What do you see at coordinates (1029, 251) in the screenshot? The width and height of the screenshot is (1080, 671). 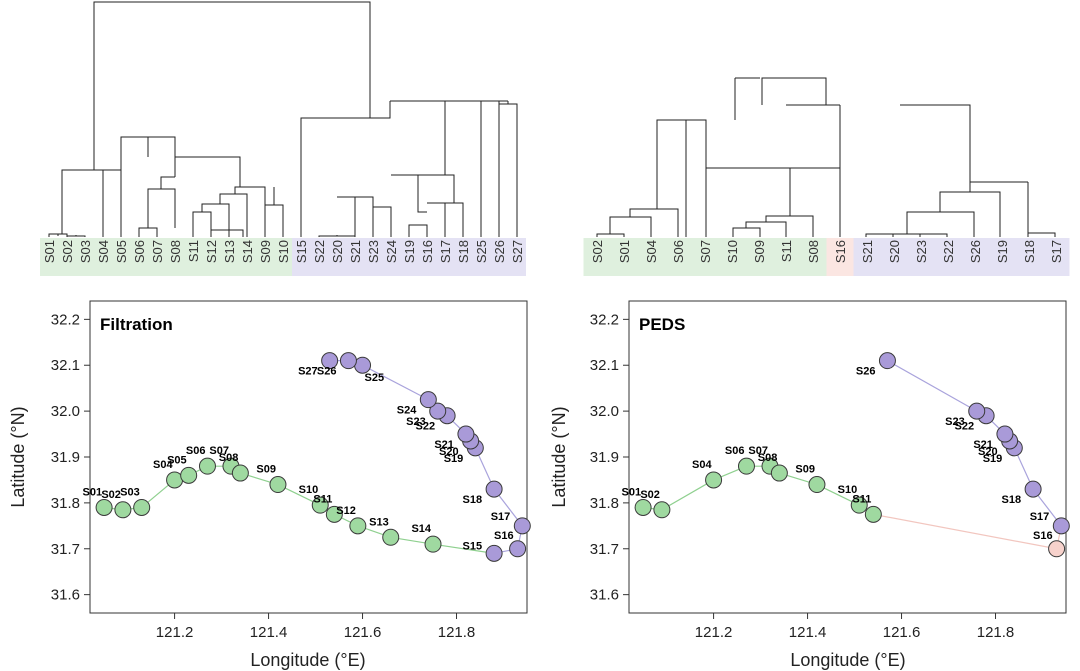 I see `leaf-label: S18` at bounding box center [1029, 251].